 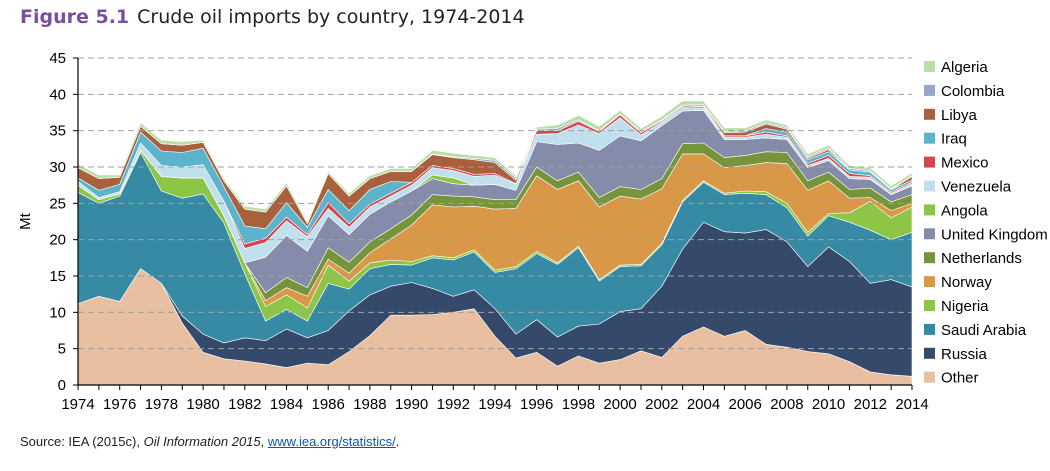 What do you see at coordinates (828, 404) in the screenshot?
I see `x-tick-label: 2010` at bounding box center [828, 404].